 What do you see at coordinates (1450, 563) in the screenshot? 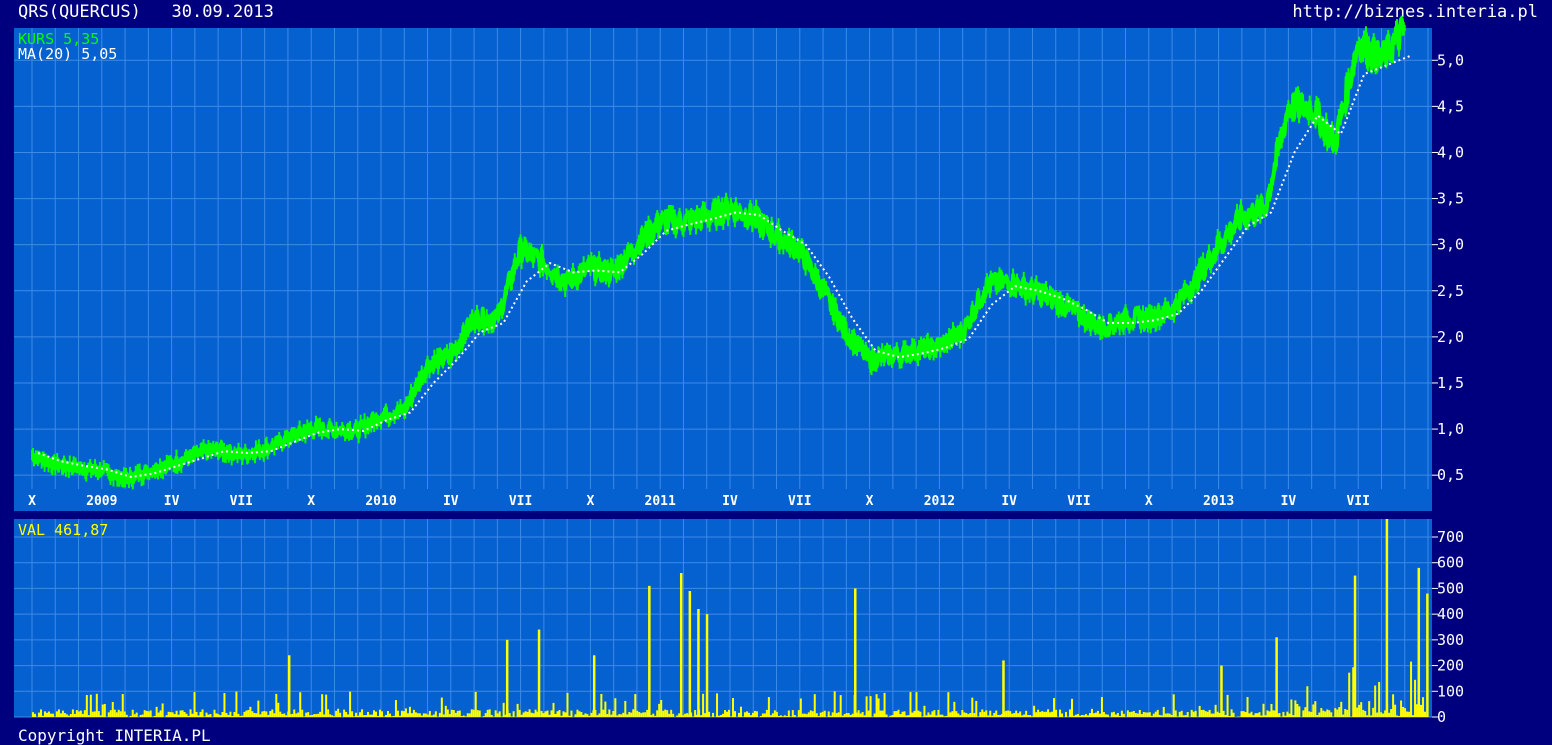
I see `volume-tick-label: 600` at bounding box center [1450, 563].